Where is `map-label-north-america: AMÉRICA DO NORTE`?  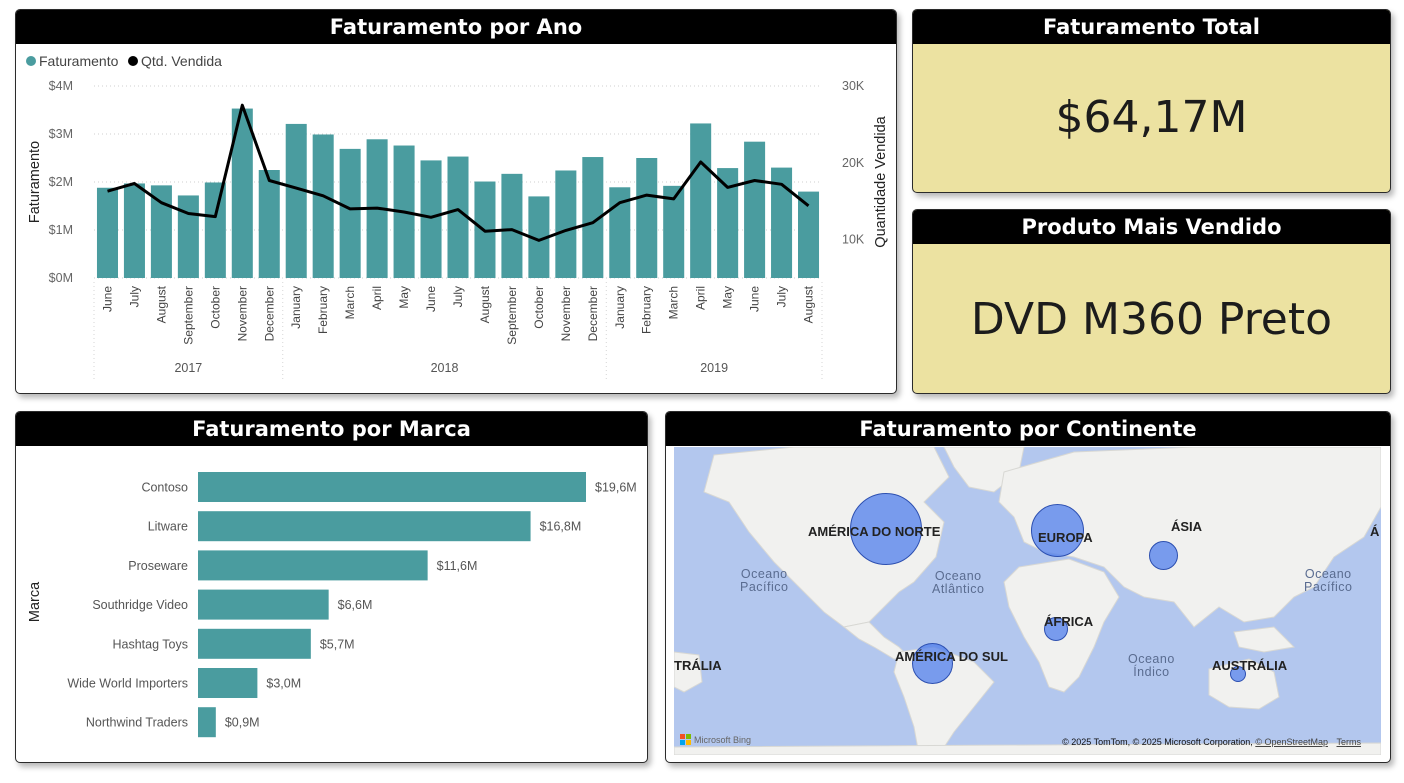 map-label-north-america: AMÉRICA DO NORTE is located at coordinates (874, 531).